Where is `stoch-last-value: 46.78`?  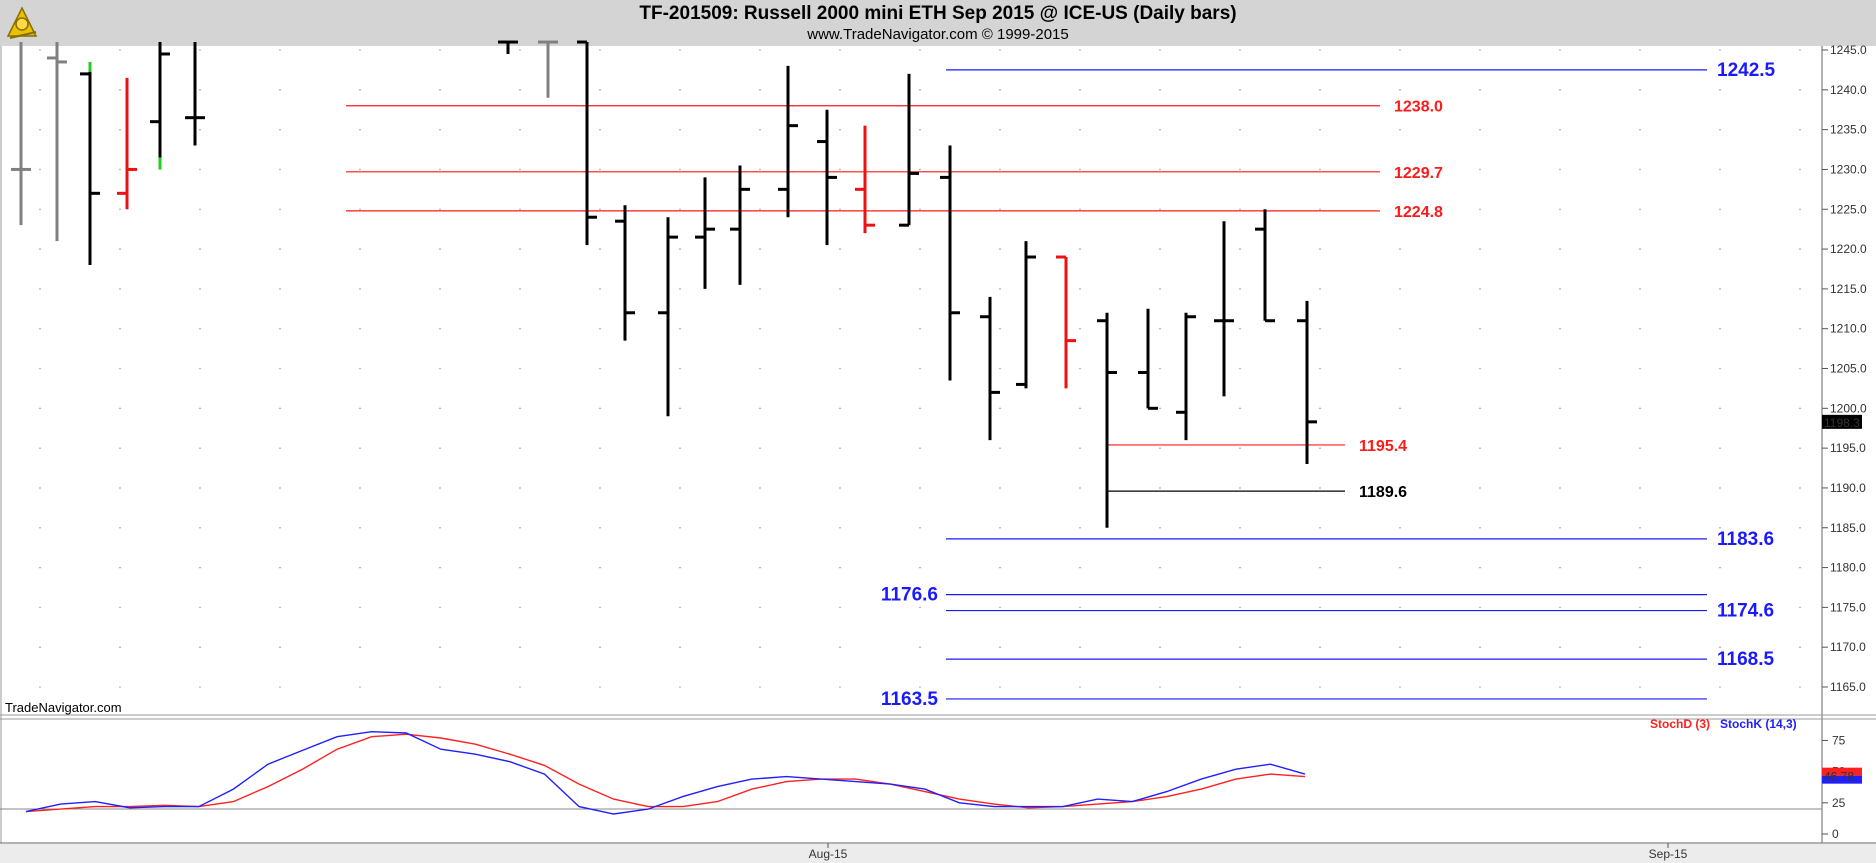 stoch-last-value: 46.78 is located at coordinates (1839, 777).